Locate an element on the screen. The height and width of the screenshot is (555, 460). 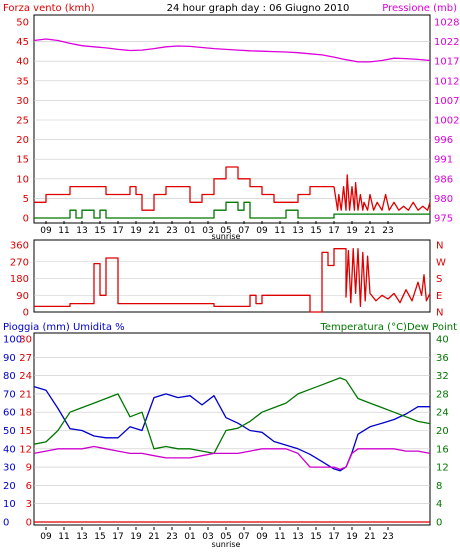
compass-tick: W is located at coordinates (441, 262).